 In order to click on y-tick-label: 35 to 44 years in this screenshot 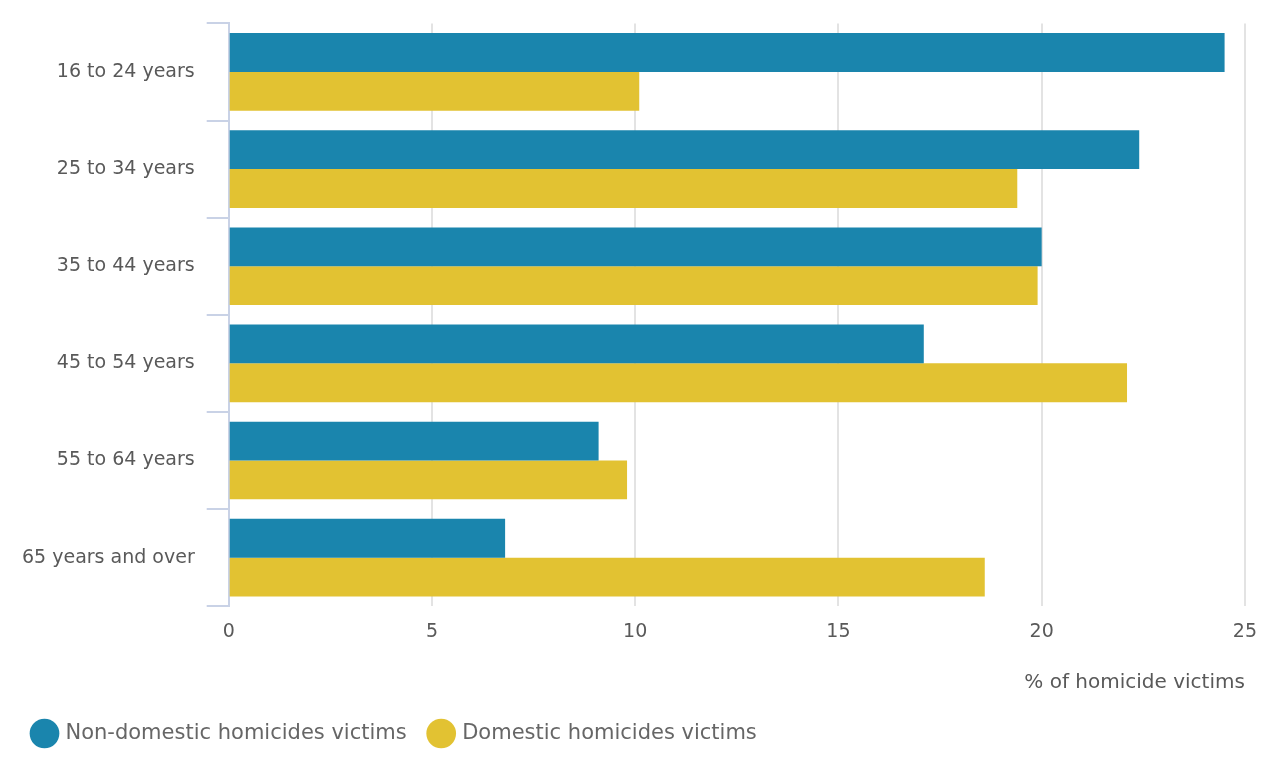, I will do `click(125, 264)`.